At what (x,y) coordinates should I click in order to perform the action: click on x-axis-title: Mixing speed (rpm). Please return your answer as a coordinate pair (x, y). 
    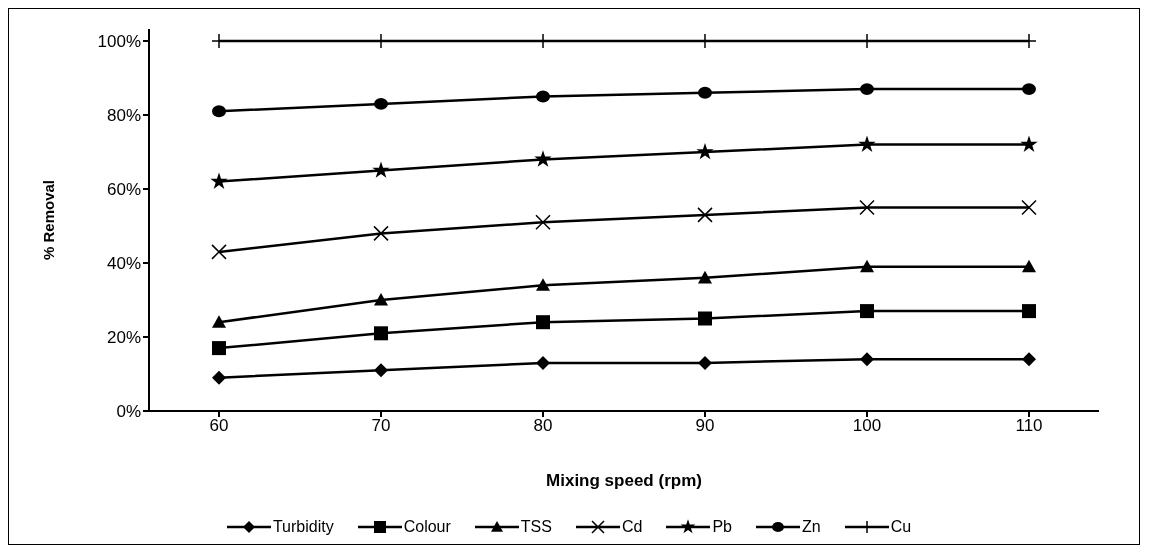
    Looking at the image, I should click on (624, 480).